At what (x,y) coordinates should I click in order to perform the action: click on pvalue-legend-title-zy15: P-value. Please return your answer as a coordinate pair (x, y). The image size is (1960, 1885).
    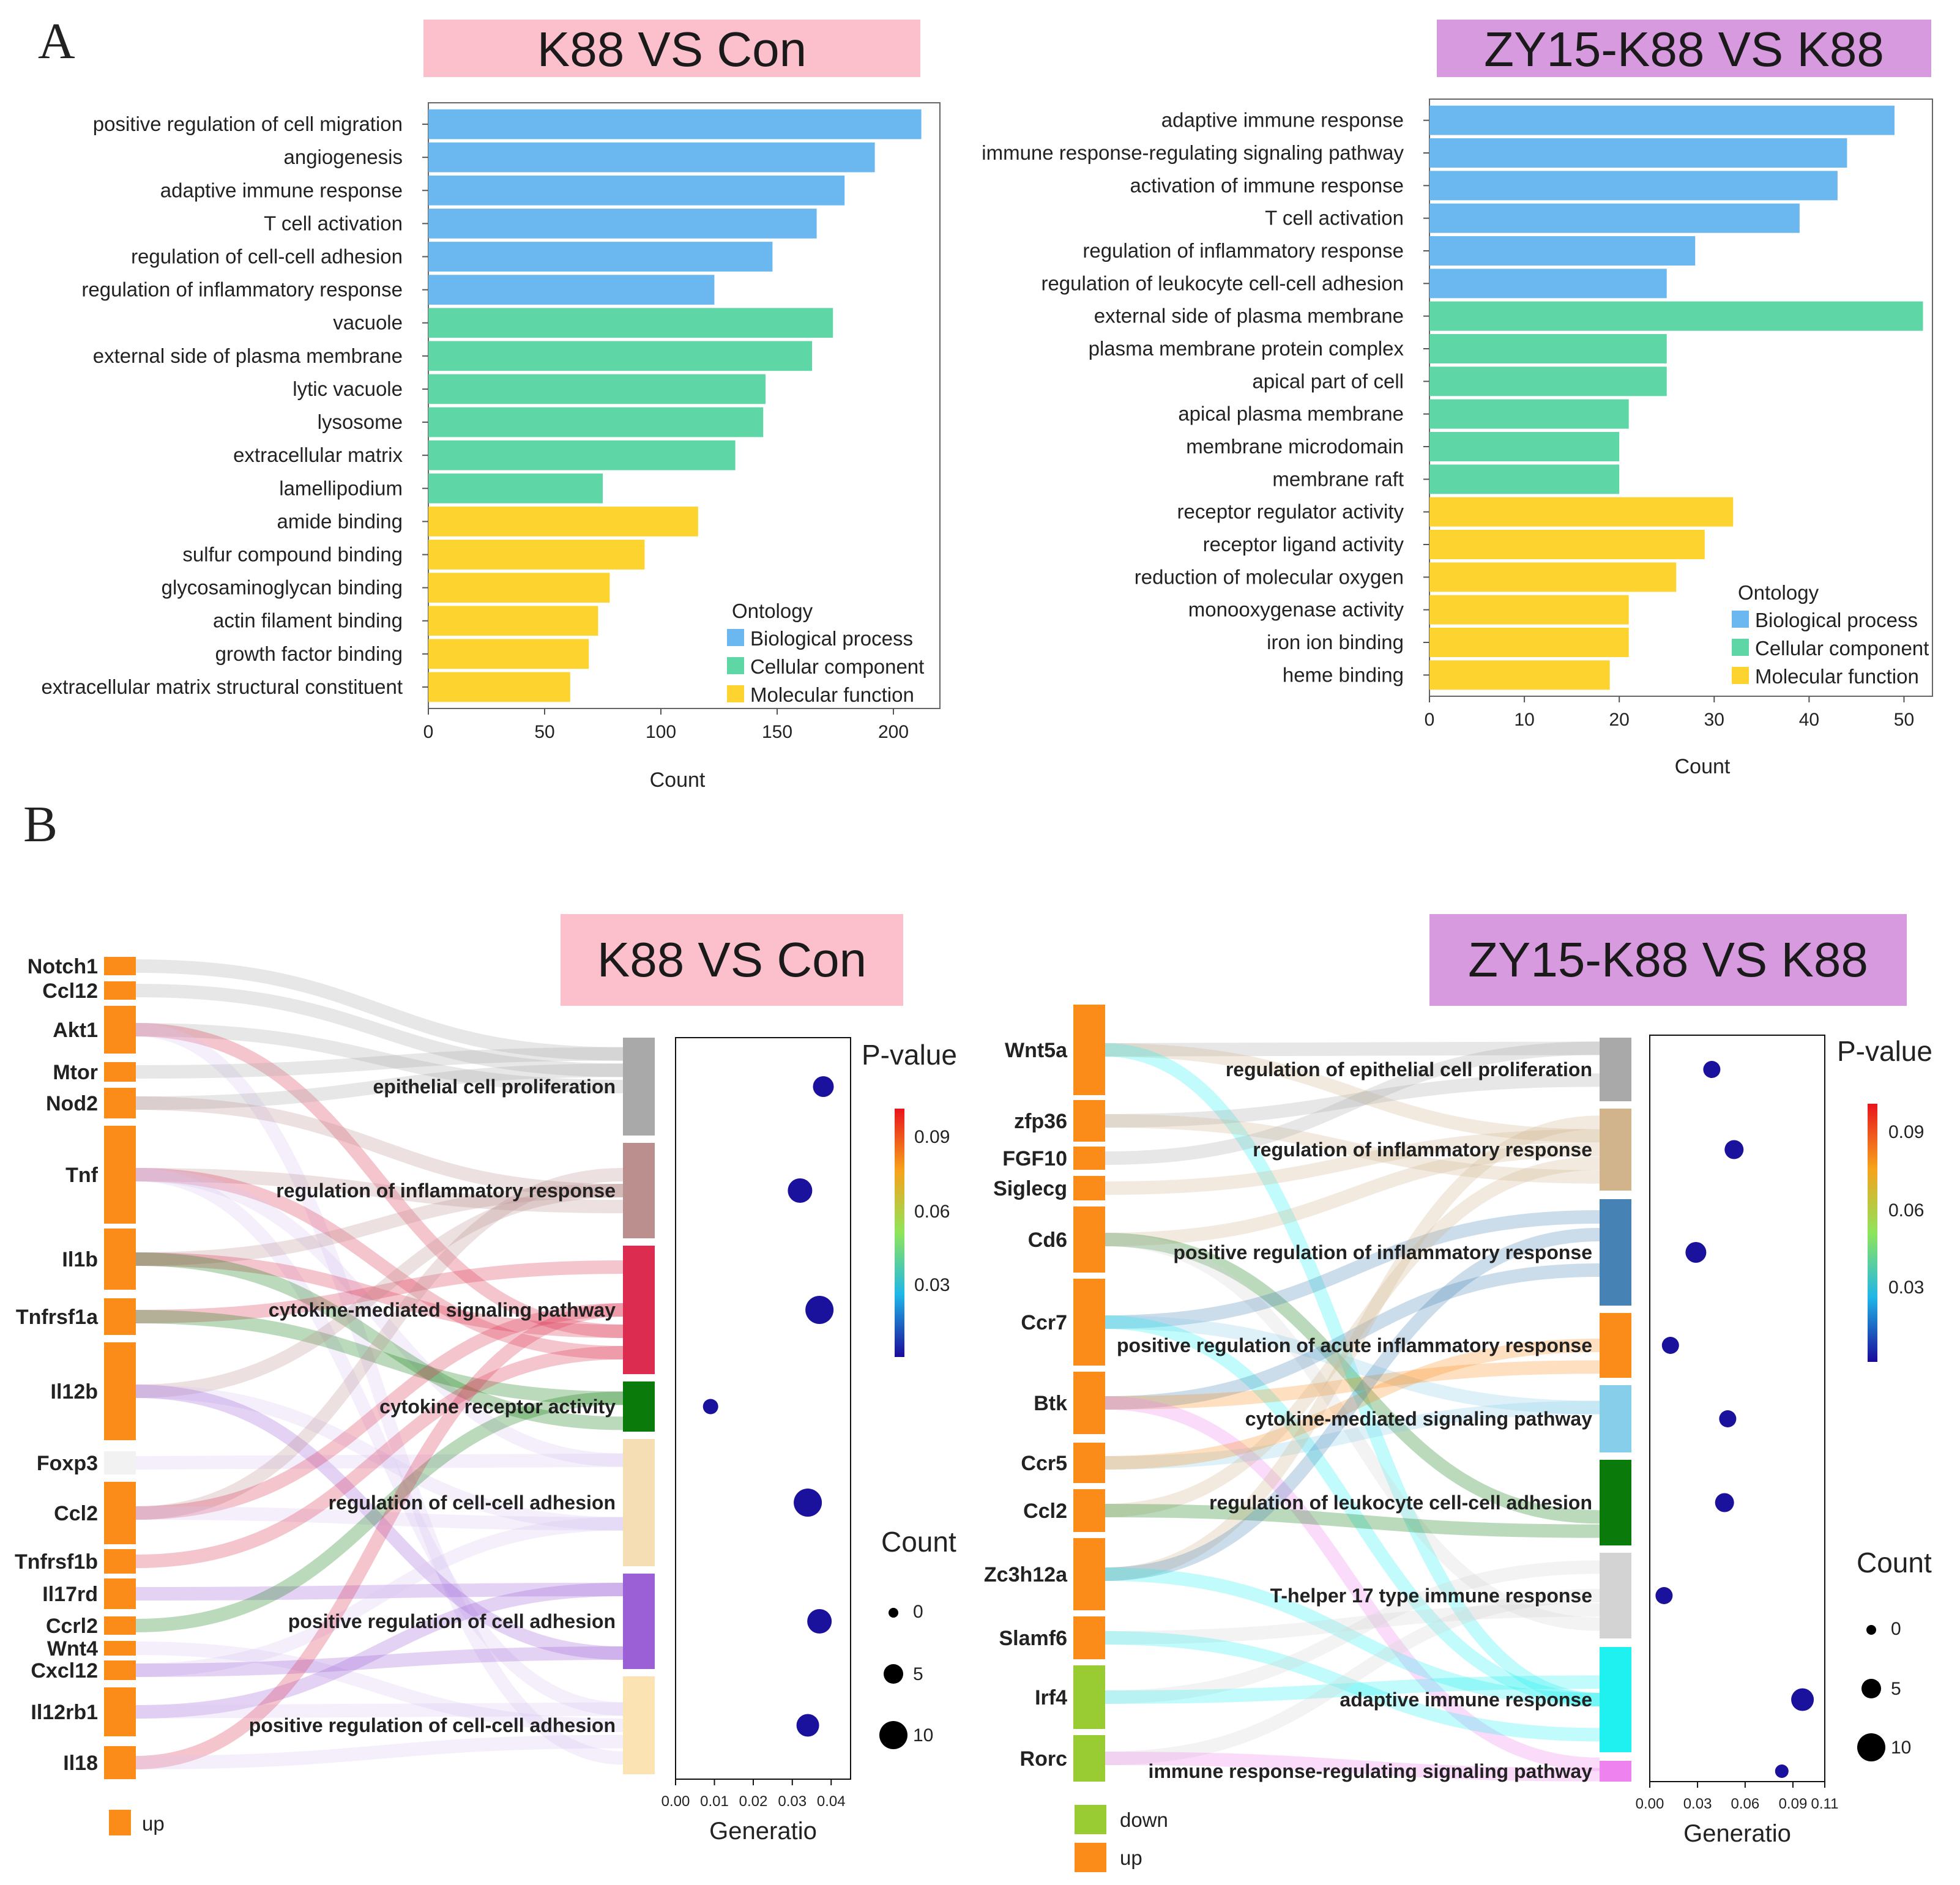
    Looking at the image, I should click on (1884, 1051).